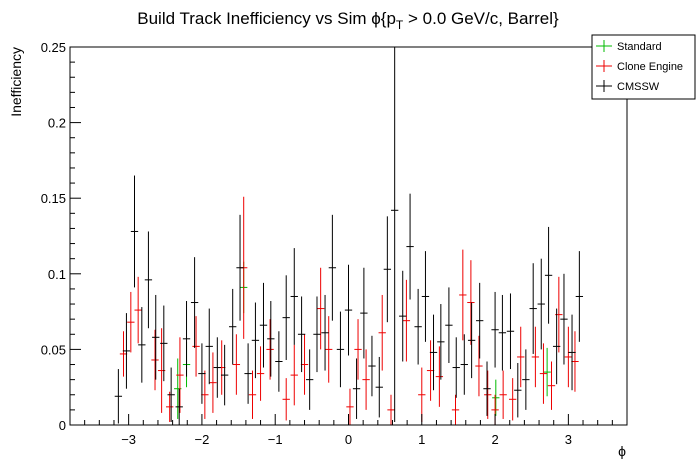  What do you see at coordinates (400, 25) in the screenshot?
I see `chart-title-subscript: T` at bounding box center [400, 25].